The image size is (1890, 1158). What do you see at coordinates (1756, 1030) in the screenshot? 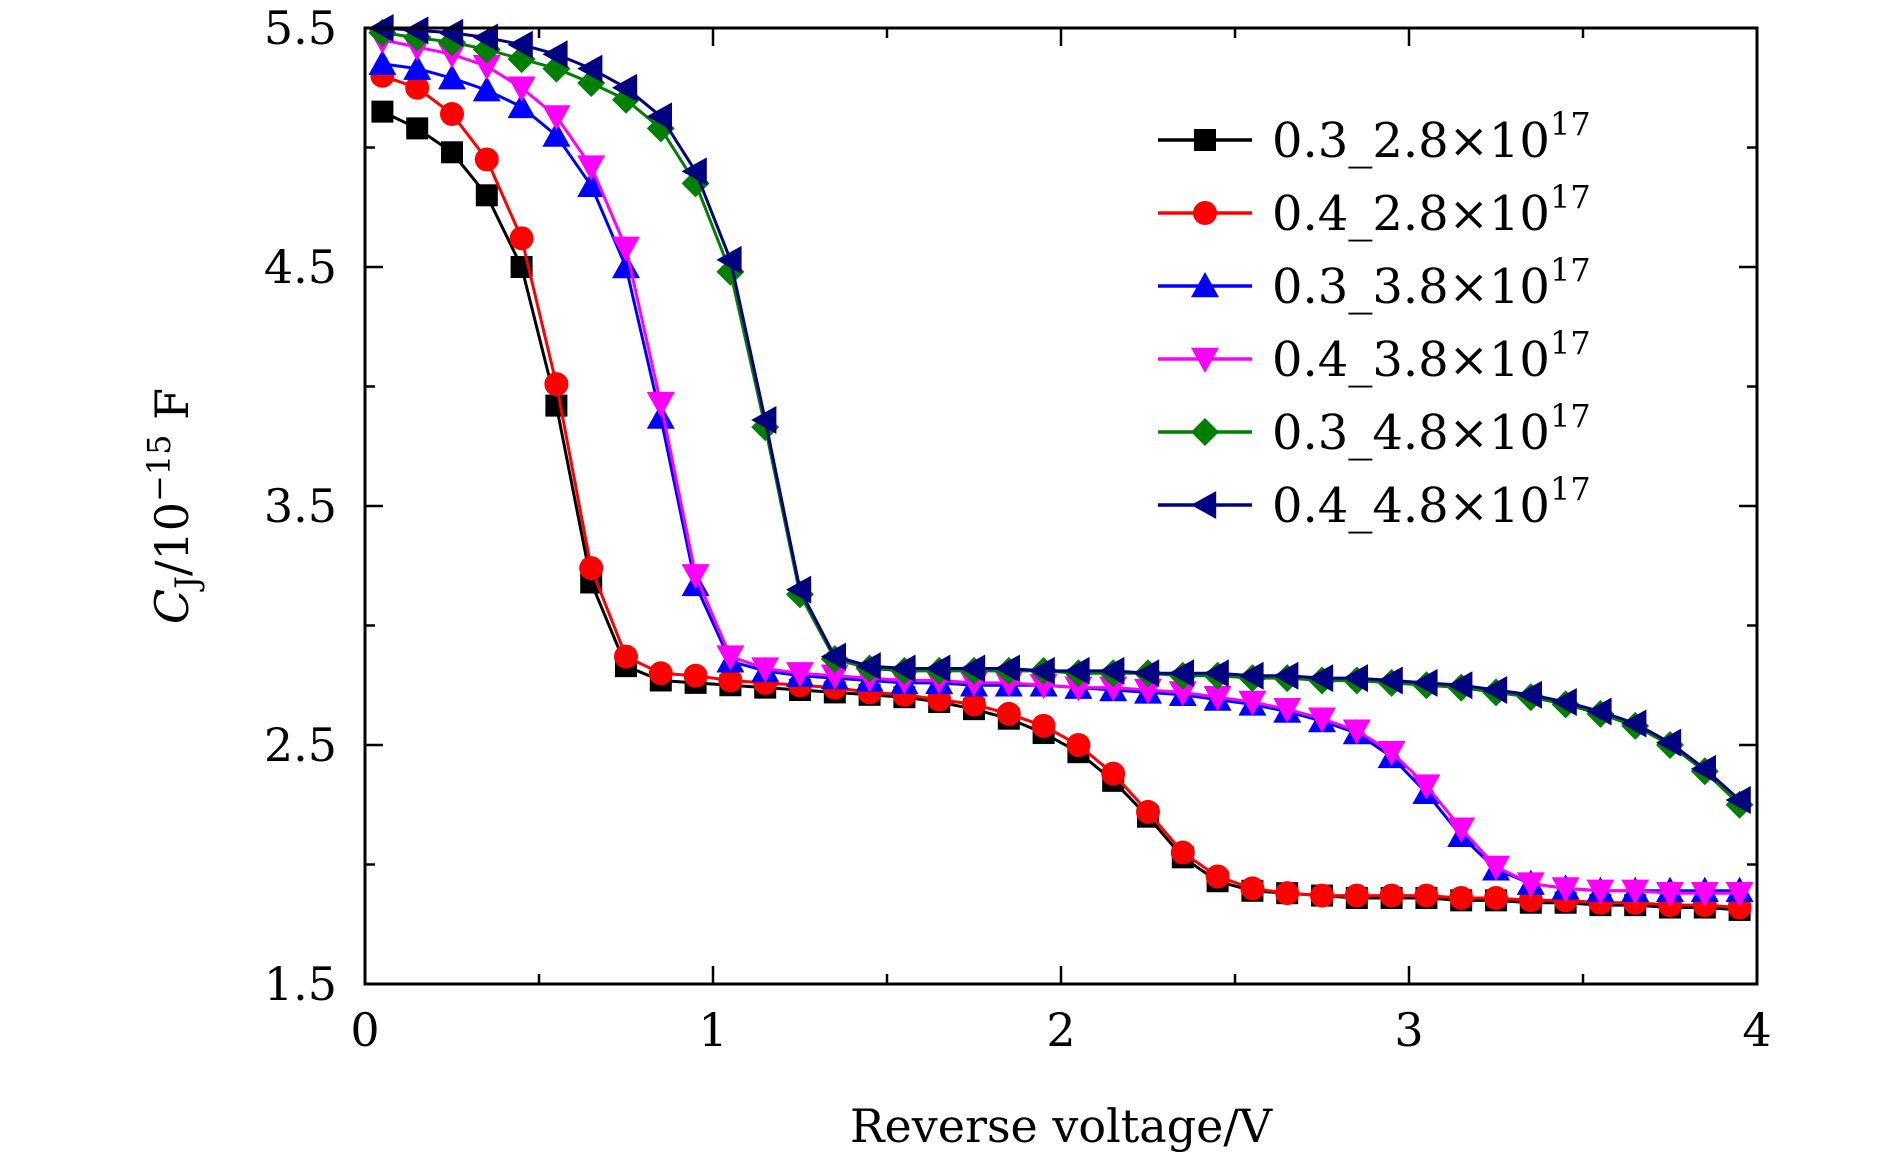
I see `x-tick-label: 4` at bounding box center [1756, 1030].